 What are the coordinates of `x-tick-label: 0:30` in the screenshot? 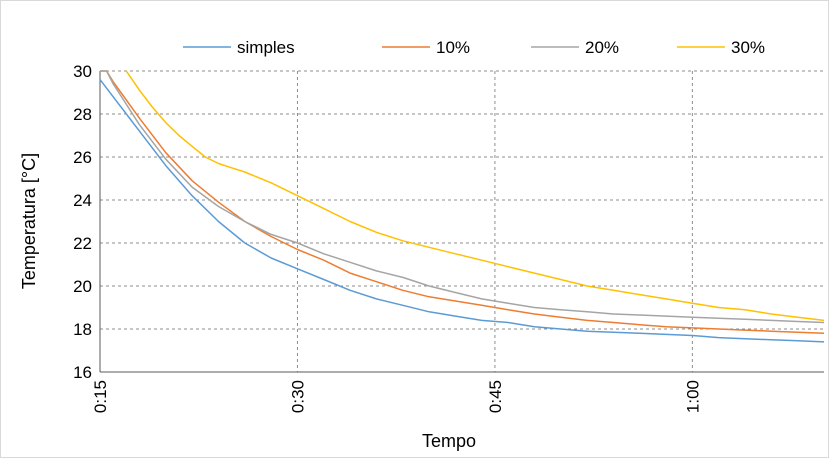 It's located at (297, 396).